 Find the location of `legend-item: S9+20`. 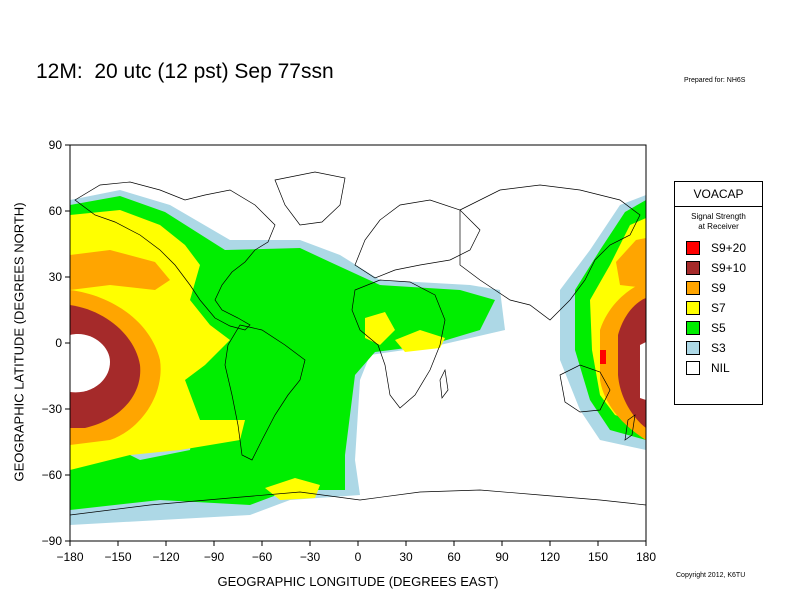

legend-item: S9+20 is located at coordinates (718, 248).